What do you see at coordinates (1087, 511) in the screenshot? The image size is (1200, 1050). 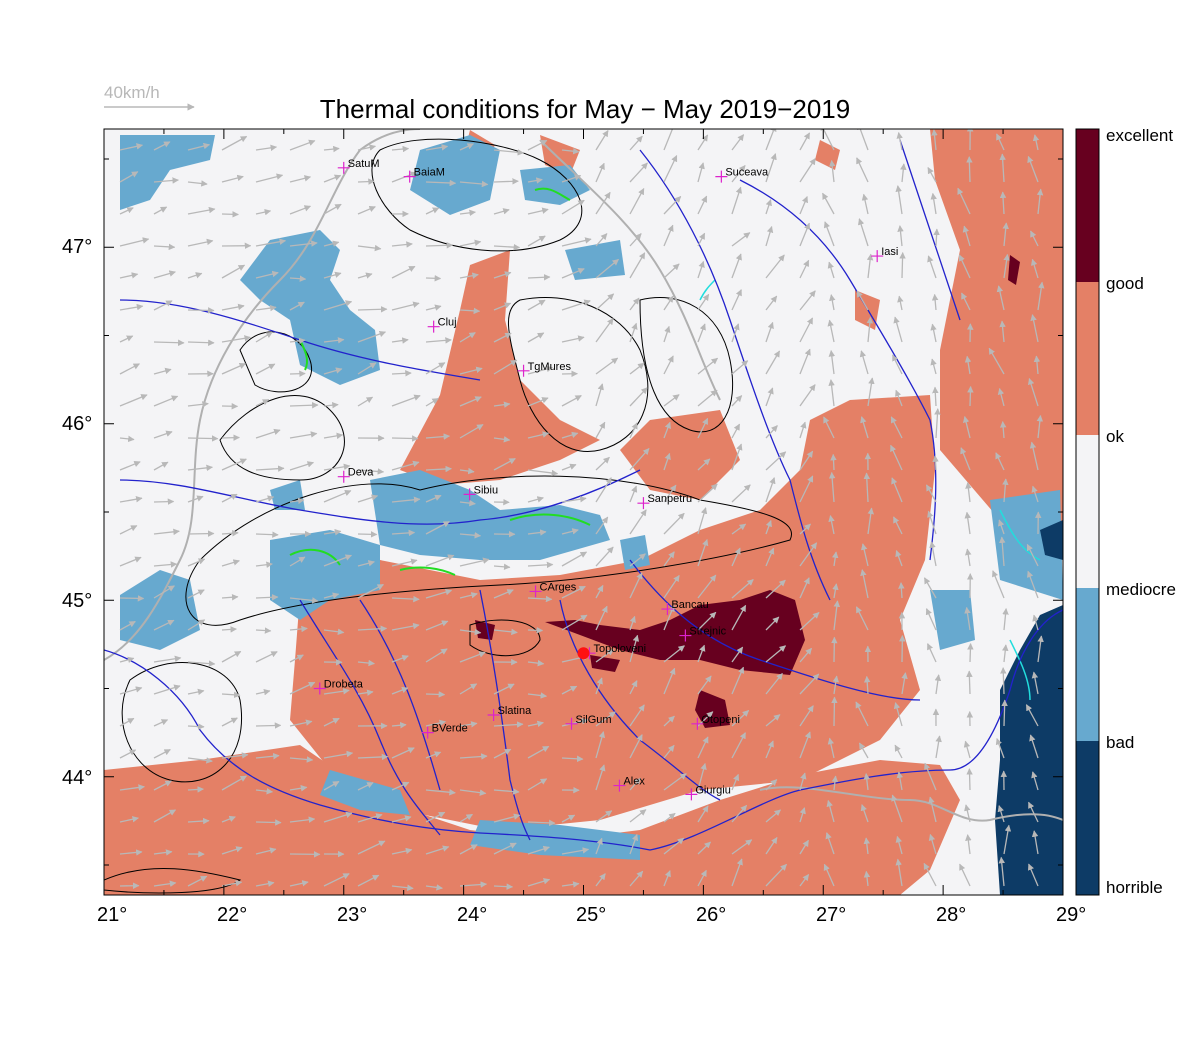 I see `colorbar-ok` at bounding box center [1087, 511].